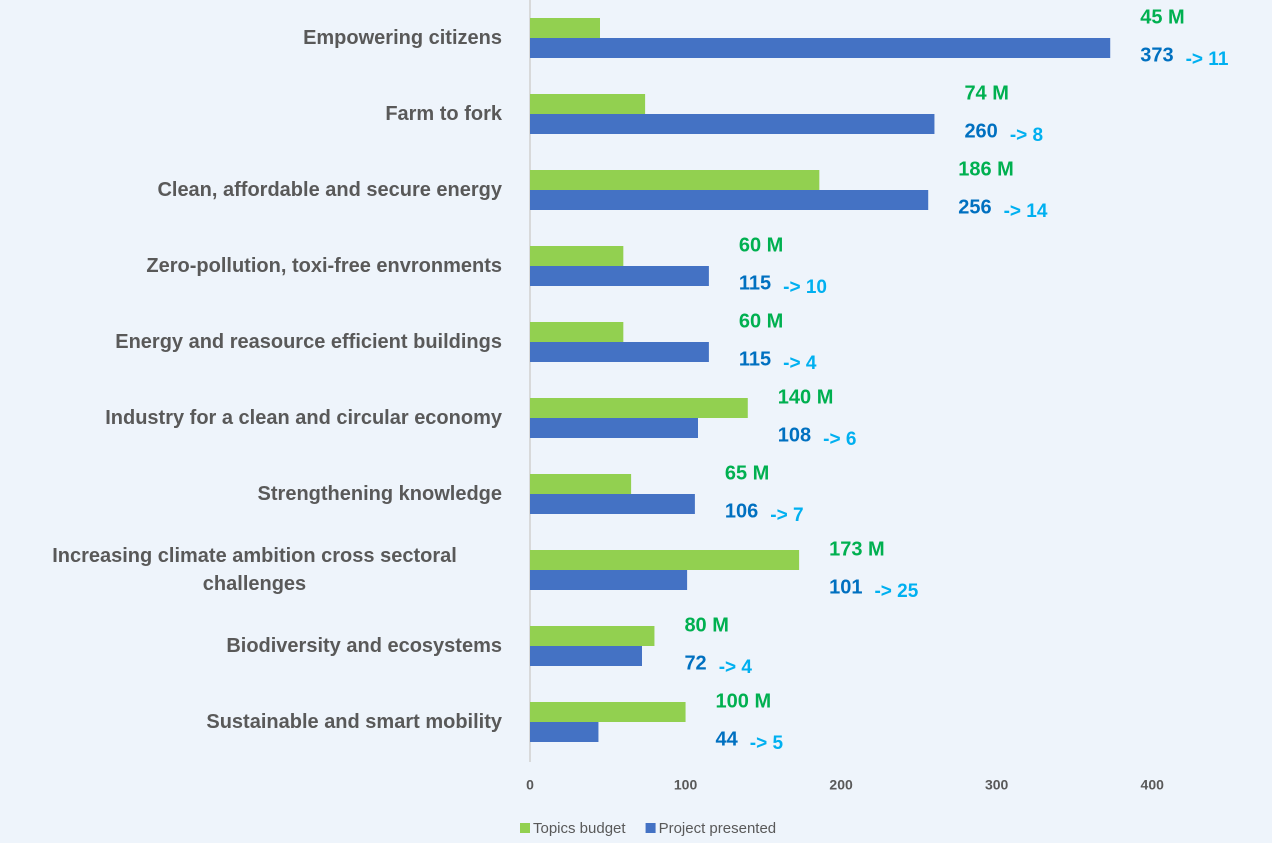 This screenshot has height=843, width=1272. What do you see at coordinates (379, 494) in the screenshot?
I see `category-label: Strengthening knowledge` at bounding box center [379, 494].